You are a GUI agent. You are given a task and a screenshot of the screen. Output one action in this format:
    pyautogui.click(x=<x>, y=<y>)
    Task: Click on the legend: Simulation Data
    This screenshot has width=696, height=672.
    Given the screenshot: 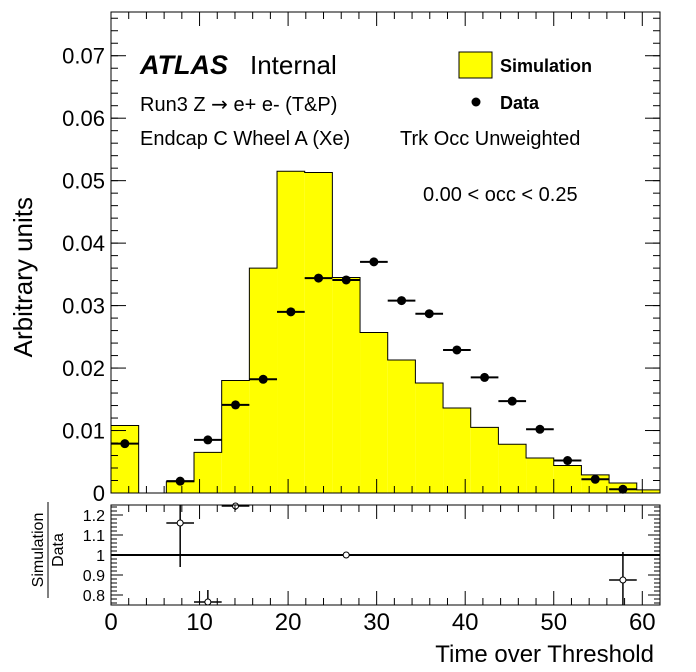 What is the action you would take?
    pyautogui.click(x=525, y=82)
    